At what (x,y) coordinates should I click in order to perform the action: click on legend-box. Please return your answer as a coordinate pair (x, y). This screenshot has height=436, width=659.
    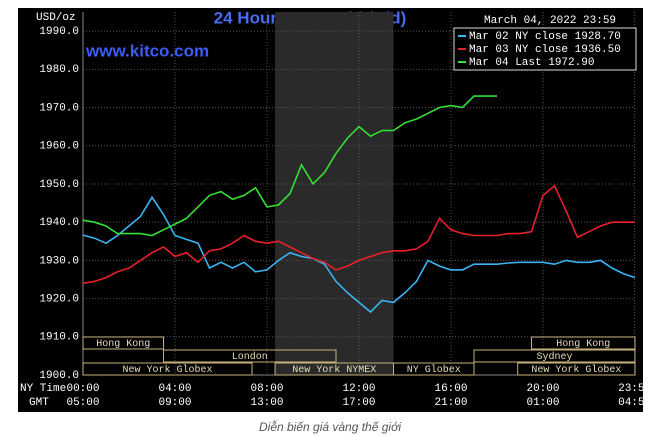
    Looking at the image, I should click on (545, 49).